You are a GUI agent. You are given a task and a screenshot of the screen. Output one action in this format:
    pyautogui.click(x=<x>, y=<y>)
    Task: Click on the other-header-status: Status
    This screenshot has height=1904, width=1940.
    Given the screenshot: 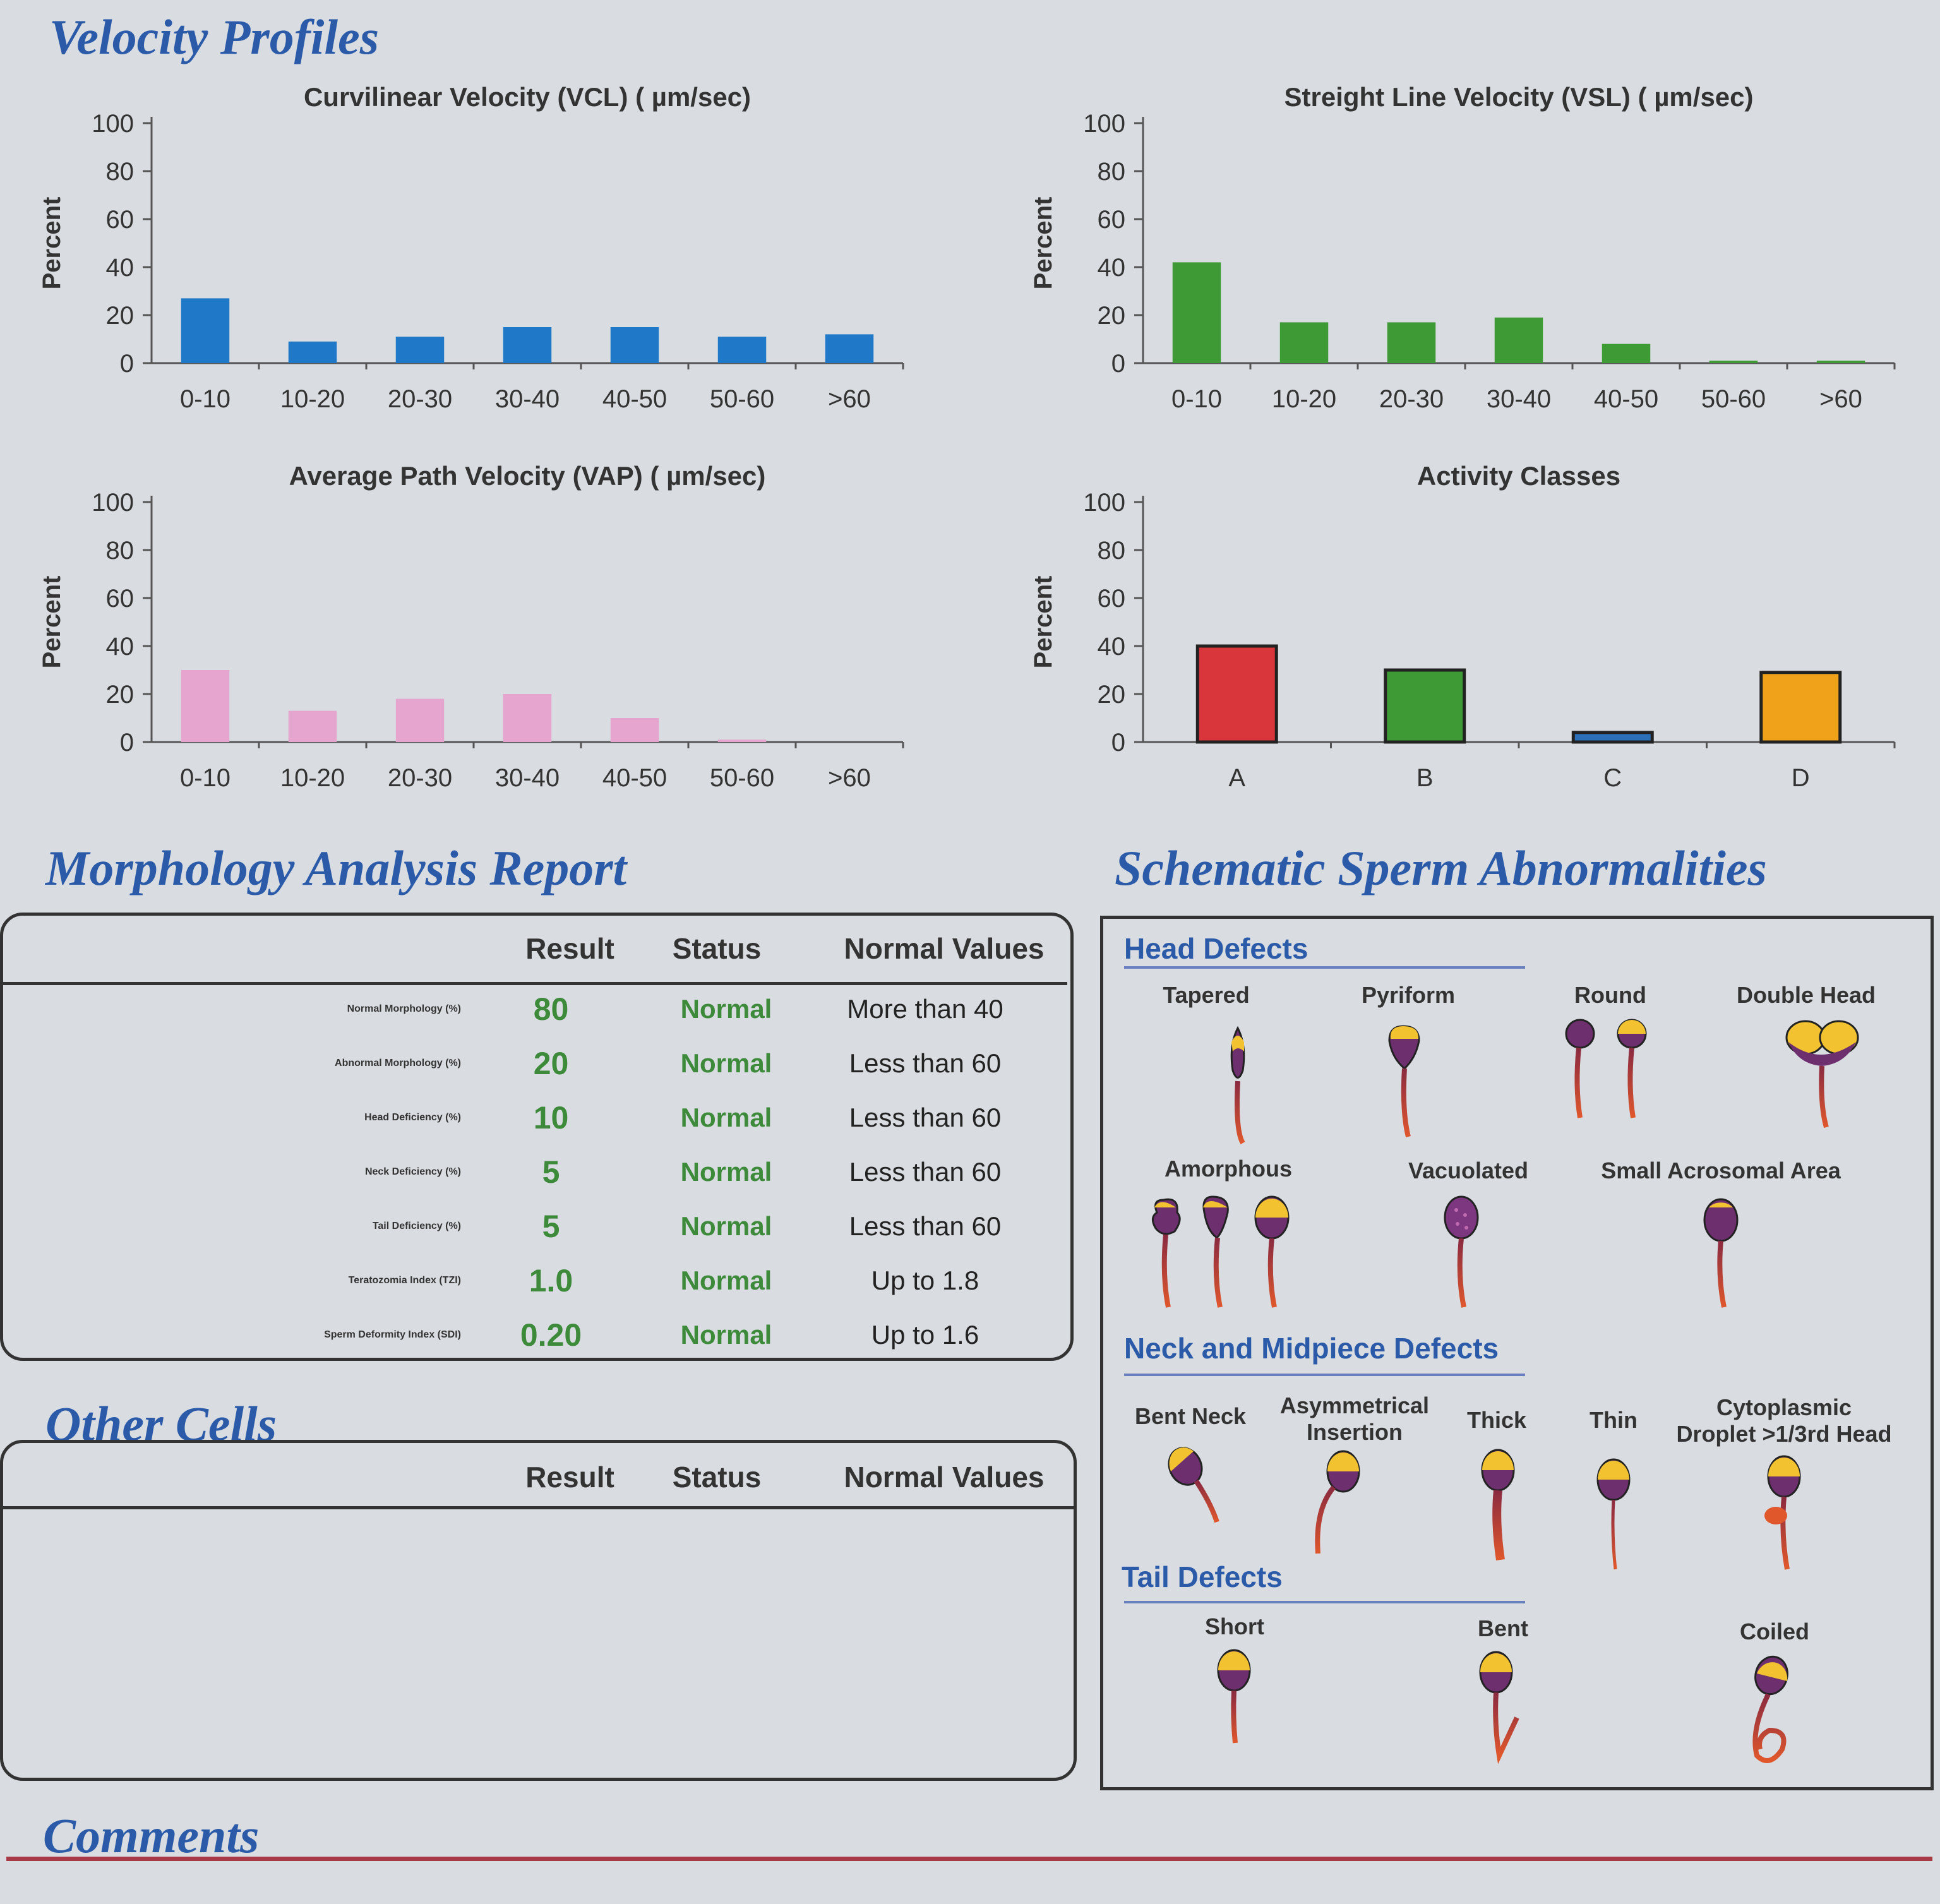 What is the action you would take?
    pyautogui.click(x=717, y=1477)
    